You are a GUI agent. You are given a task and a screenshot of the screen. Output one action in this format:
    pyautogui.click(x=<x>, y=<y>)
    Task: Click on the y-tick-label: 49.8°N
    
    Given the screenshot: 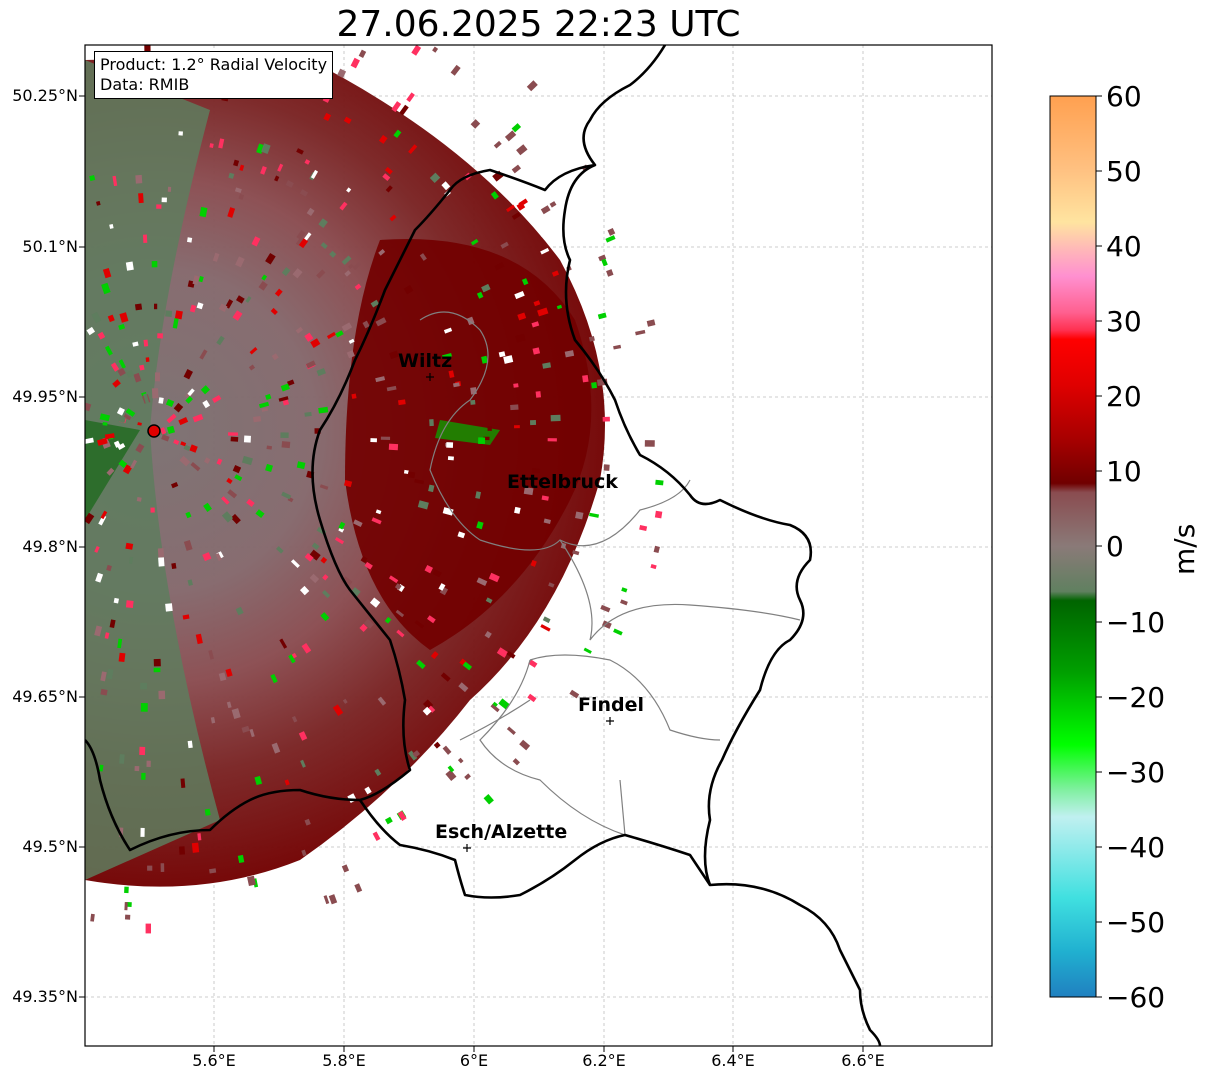 What is the action you would take?
    pyautogui.click(x=50, y=546)
    